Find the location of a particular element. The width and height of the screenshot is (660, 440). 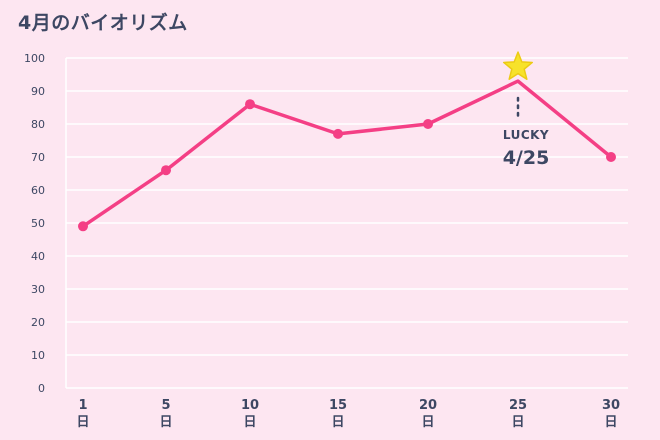

y-tick-label: 60 is located at coordinates (38, 190).